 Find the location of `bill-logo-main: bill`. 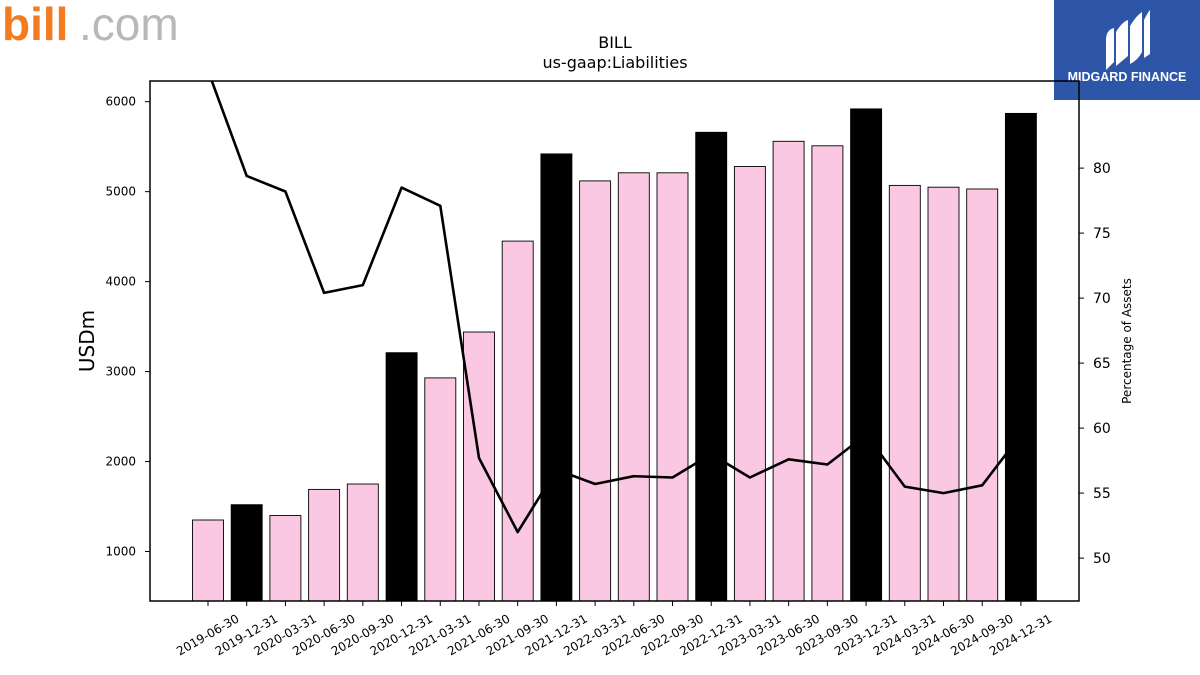

bill-logo-main: bill is located at coordinates (35, 24).